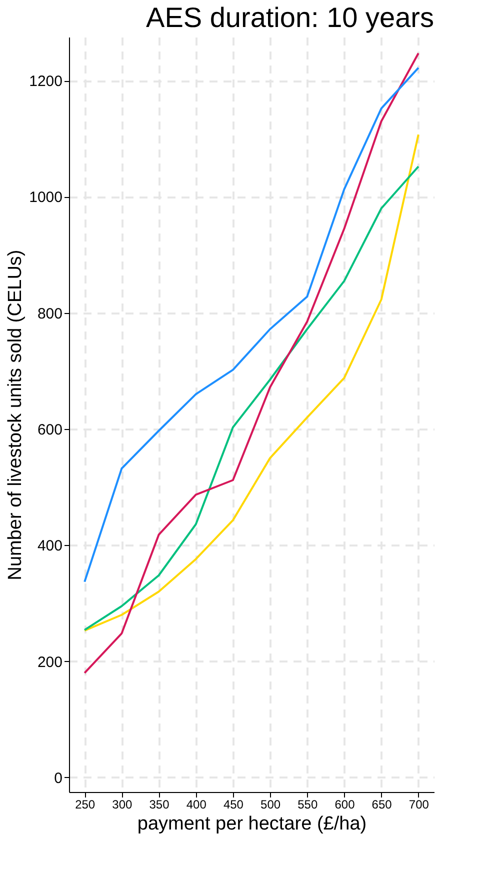  What do you see at coordinates (122, 805) in the screenshot?
I see `x-tick-label: 300` at bounding box center [122, 805].